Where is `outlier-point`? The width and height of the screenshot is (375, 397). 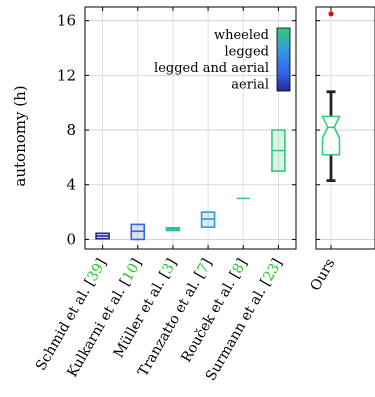
outlier-point is located at coordinates (331, 14).